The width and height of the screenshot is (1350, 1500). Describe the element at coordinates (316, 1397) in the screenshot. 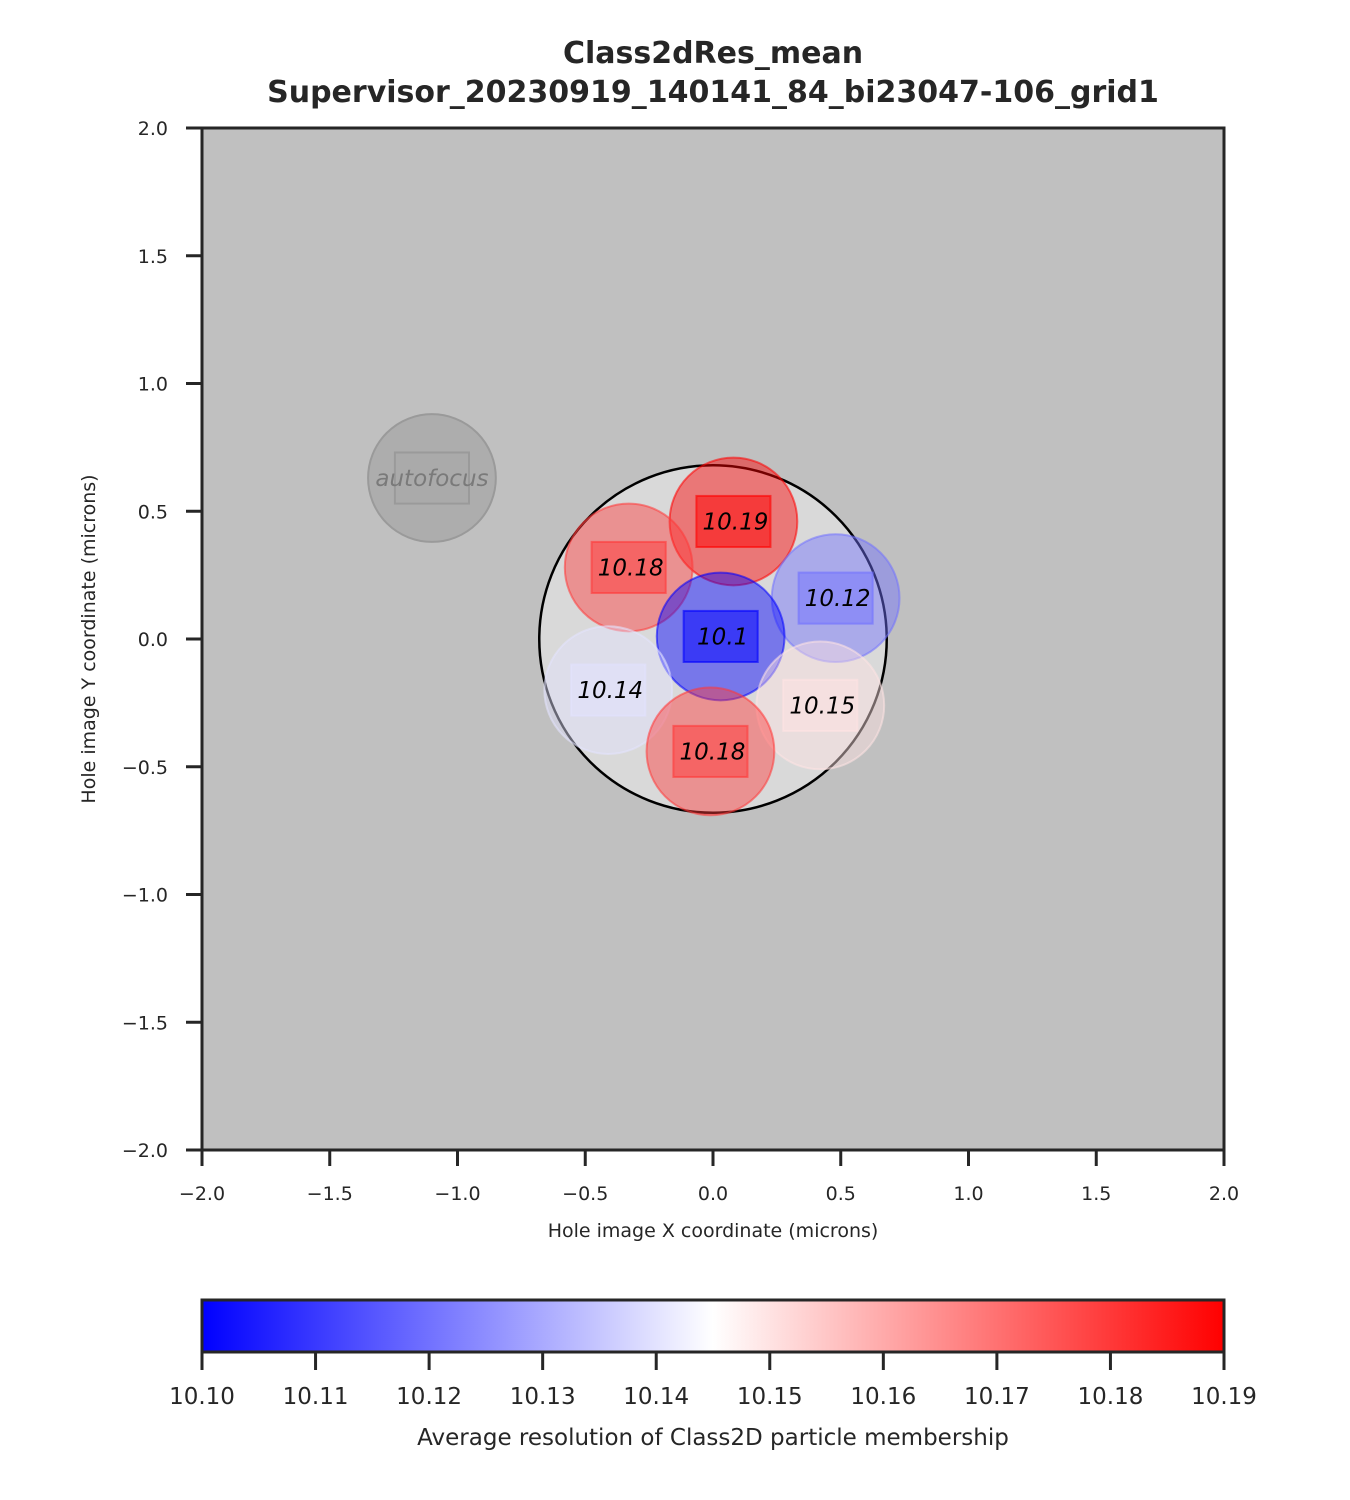

I see `colorbar-tick-label: 10.11` at that location.